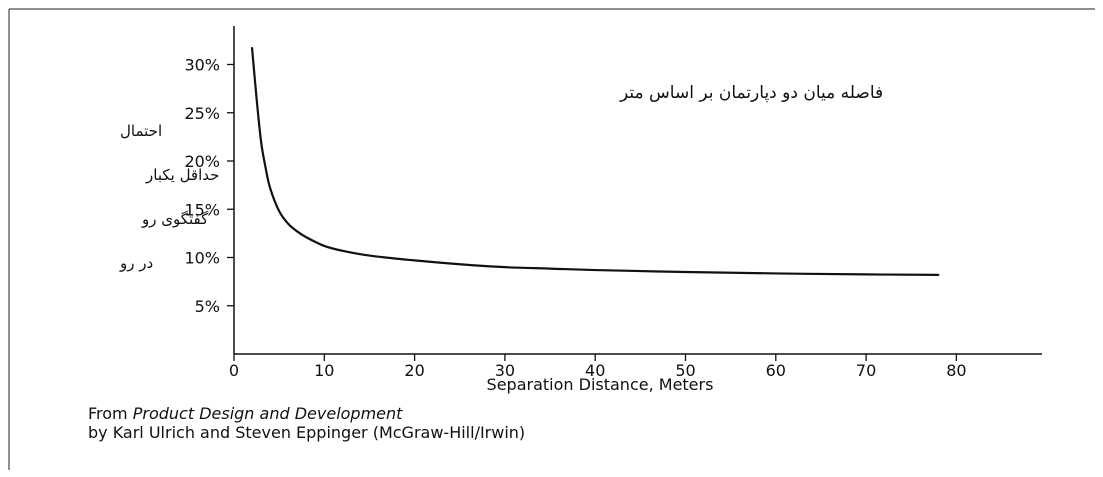  Describe the element at coordinates (202, 258) in the screenshot. I see `y-tick-label-10: 10%` at that location.